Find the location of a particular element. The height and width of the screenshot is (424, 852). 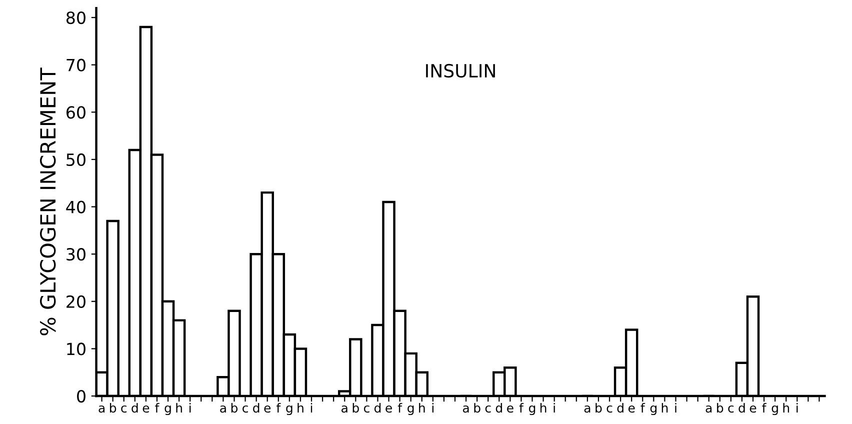

y-axis-title: % GLYCOGEN INCREMENT is located at coordinates (48, 202).